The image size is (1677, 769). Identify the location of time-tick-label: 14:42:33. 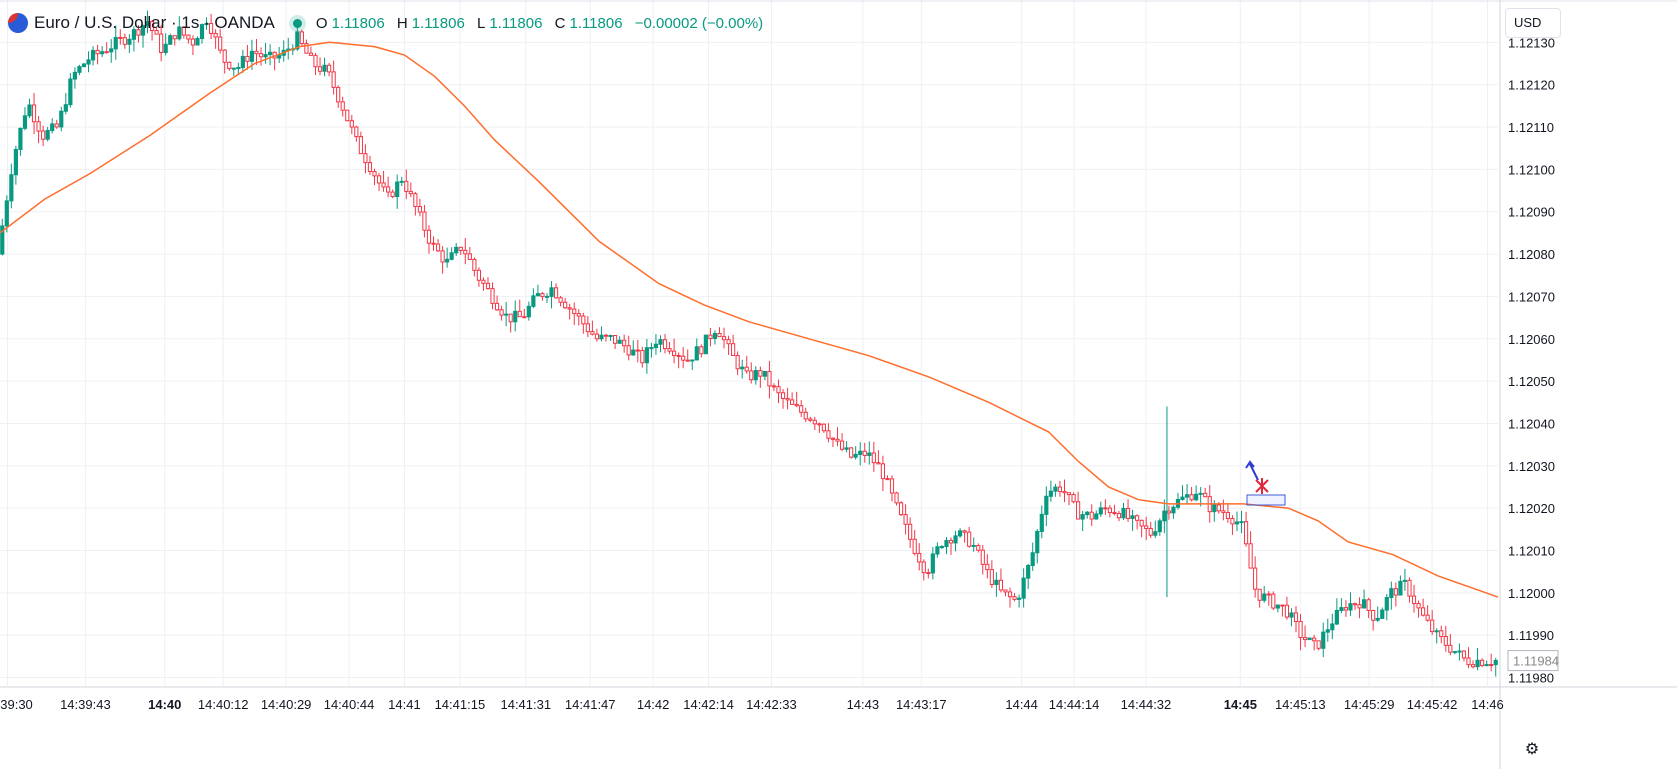
(771, 704).